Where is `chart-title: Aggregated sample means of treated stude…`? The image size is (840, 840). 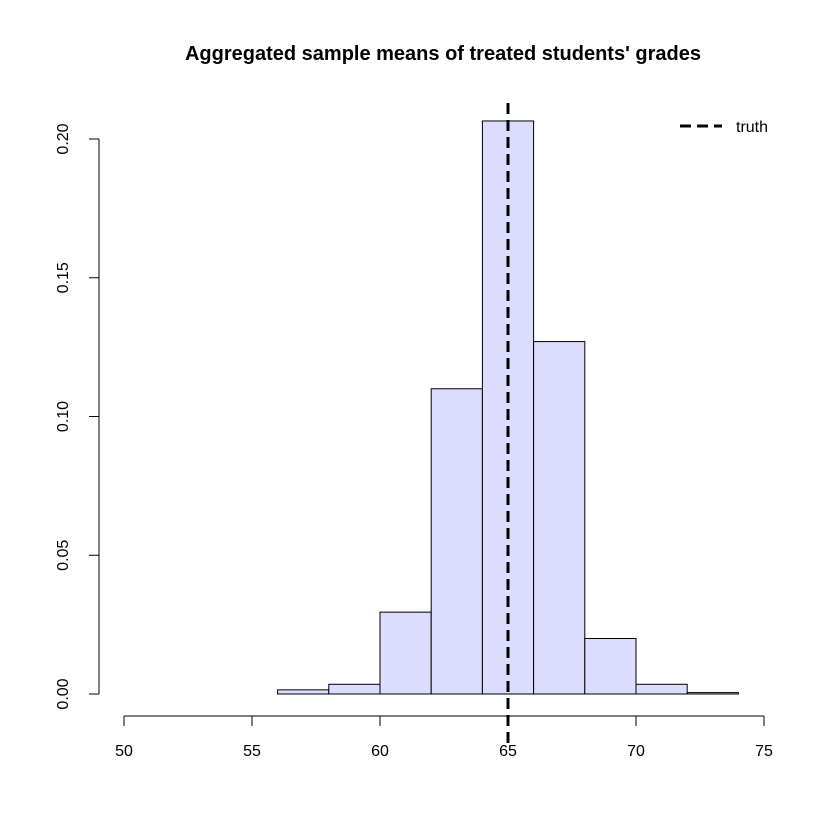 chart-title: Aggregated sample means of treated stude… is located at coordinates (443, 54).